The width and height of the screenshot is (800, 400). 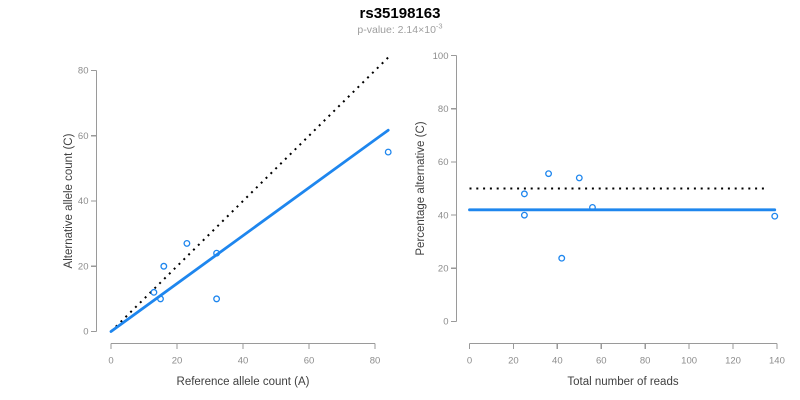 I want to click on x-tick-label: 120, so click(x=733, y=361).